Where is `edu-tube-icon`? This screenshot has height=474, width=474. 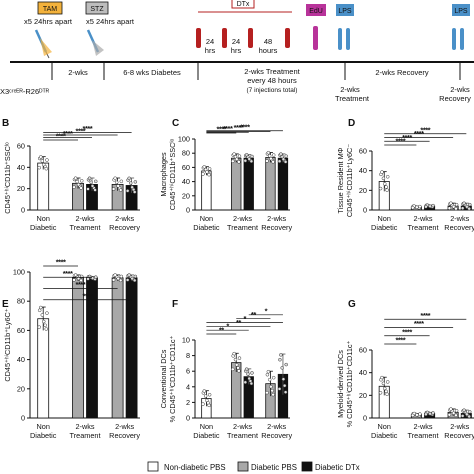 edu-tube-icon is located at coordinates (315, 38).